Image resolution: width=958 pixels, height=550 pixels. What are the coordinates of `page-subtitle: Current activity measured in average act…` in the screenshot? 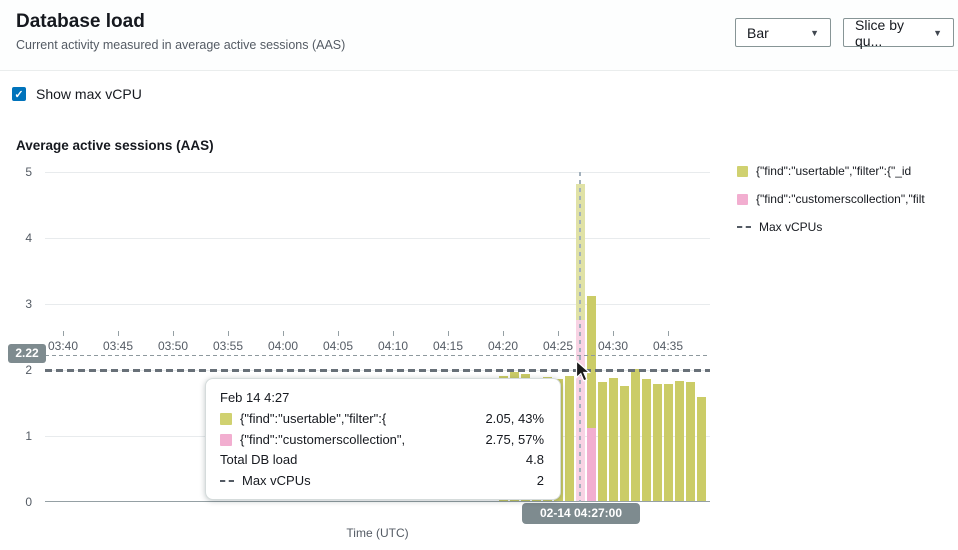 It's located at (181, 45).